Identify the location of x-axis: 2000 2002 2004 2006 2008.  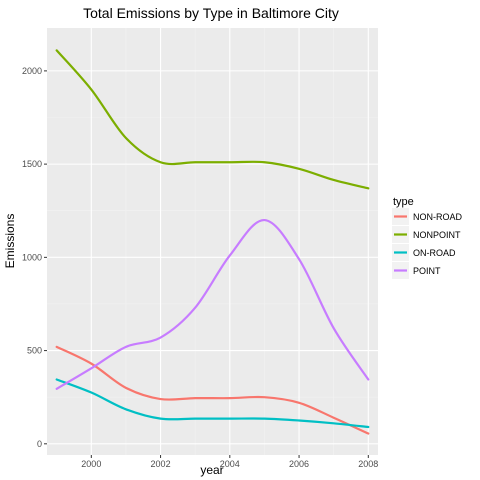
(229, 462).